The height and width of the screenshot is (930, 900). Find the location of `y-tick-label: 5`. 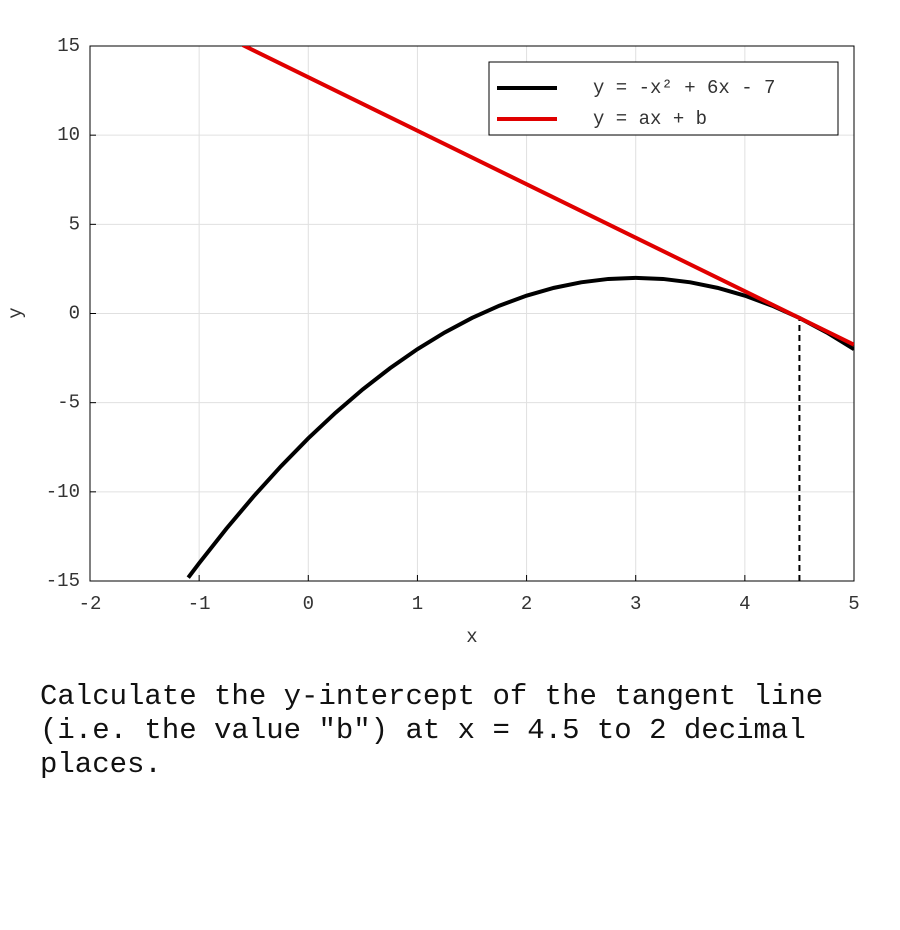

y-tick-label: 5 is located at coordinates (74, 224).